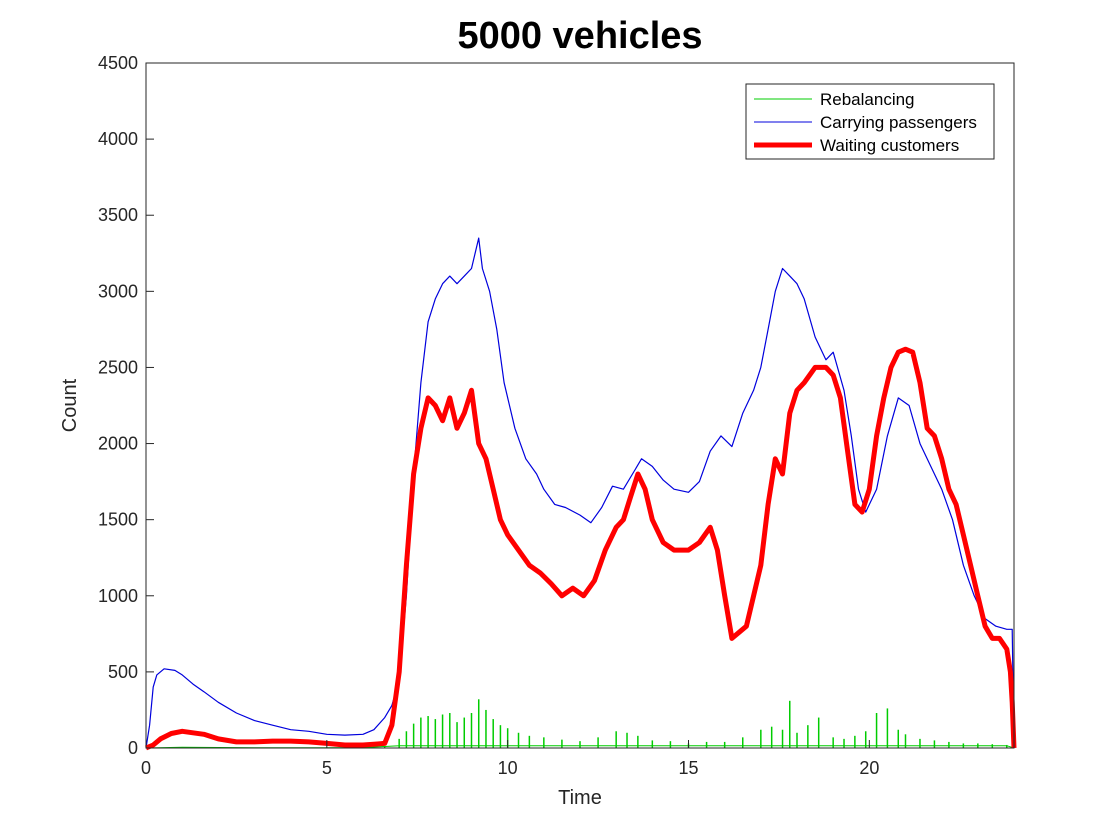 The width and height of the screenshot is (1120, 840). What do you see at coordinates (867, 99) in the screenshot?
I see `legend-label: Rebalancing` at bounding box center [867, 99].